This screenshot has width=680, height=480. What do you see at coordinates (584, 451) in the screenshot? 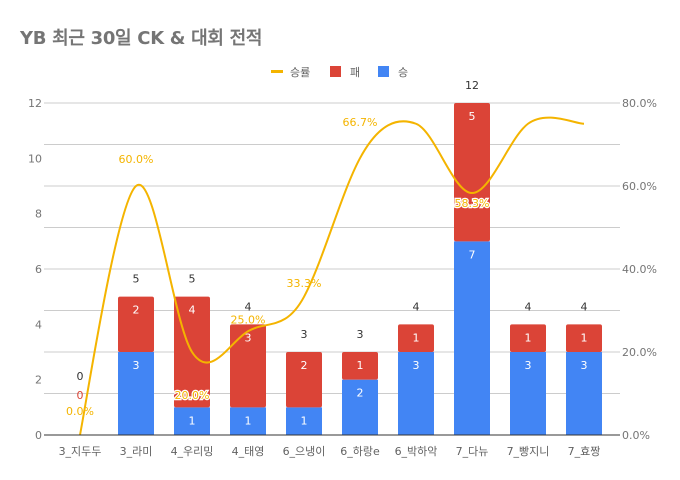
I see `x-tick-label: 7_효짱` at bounding box center [584, 451].